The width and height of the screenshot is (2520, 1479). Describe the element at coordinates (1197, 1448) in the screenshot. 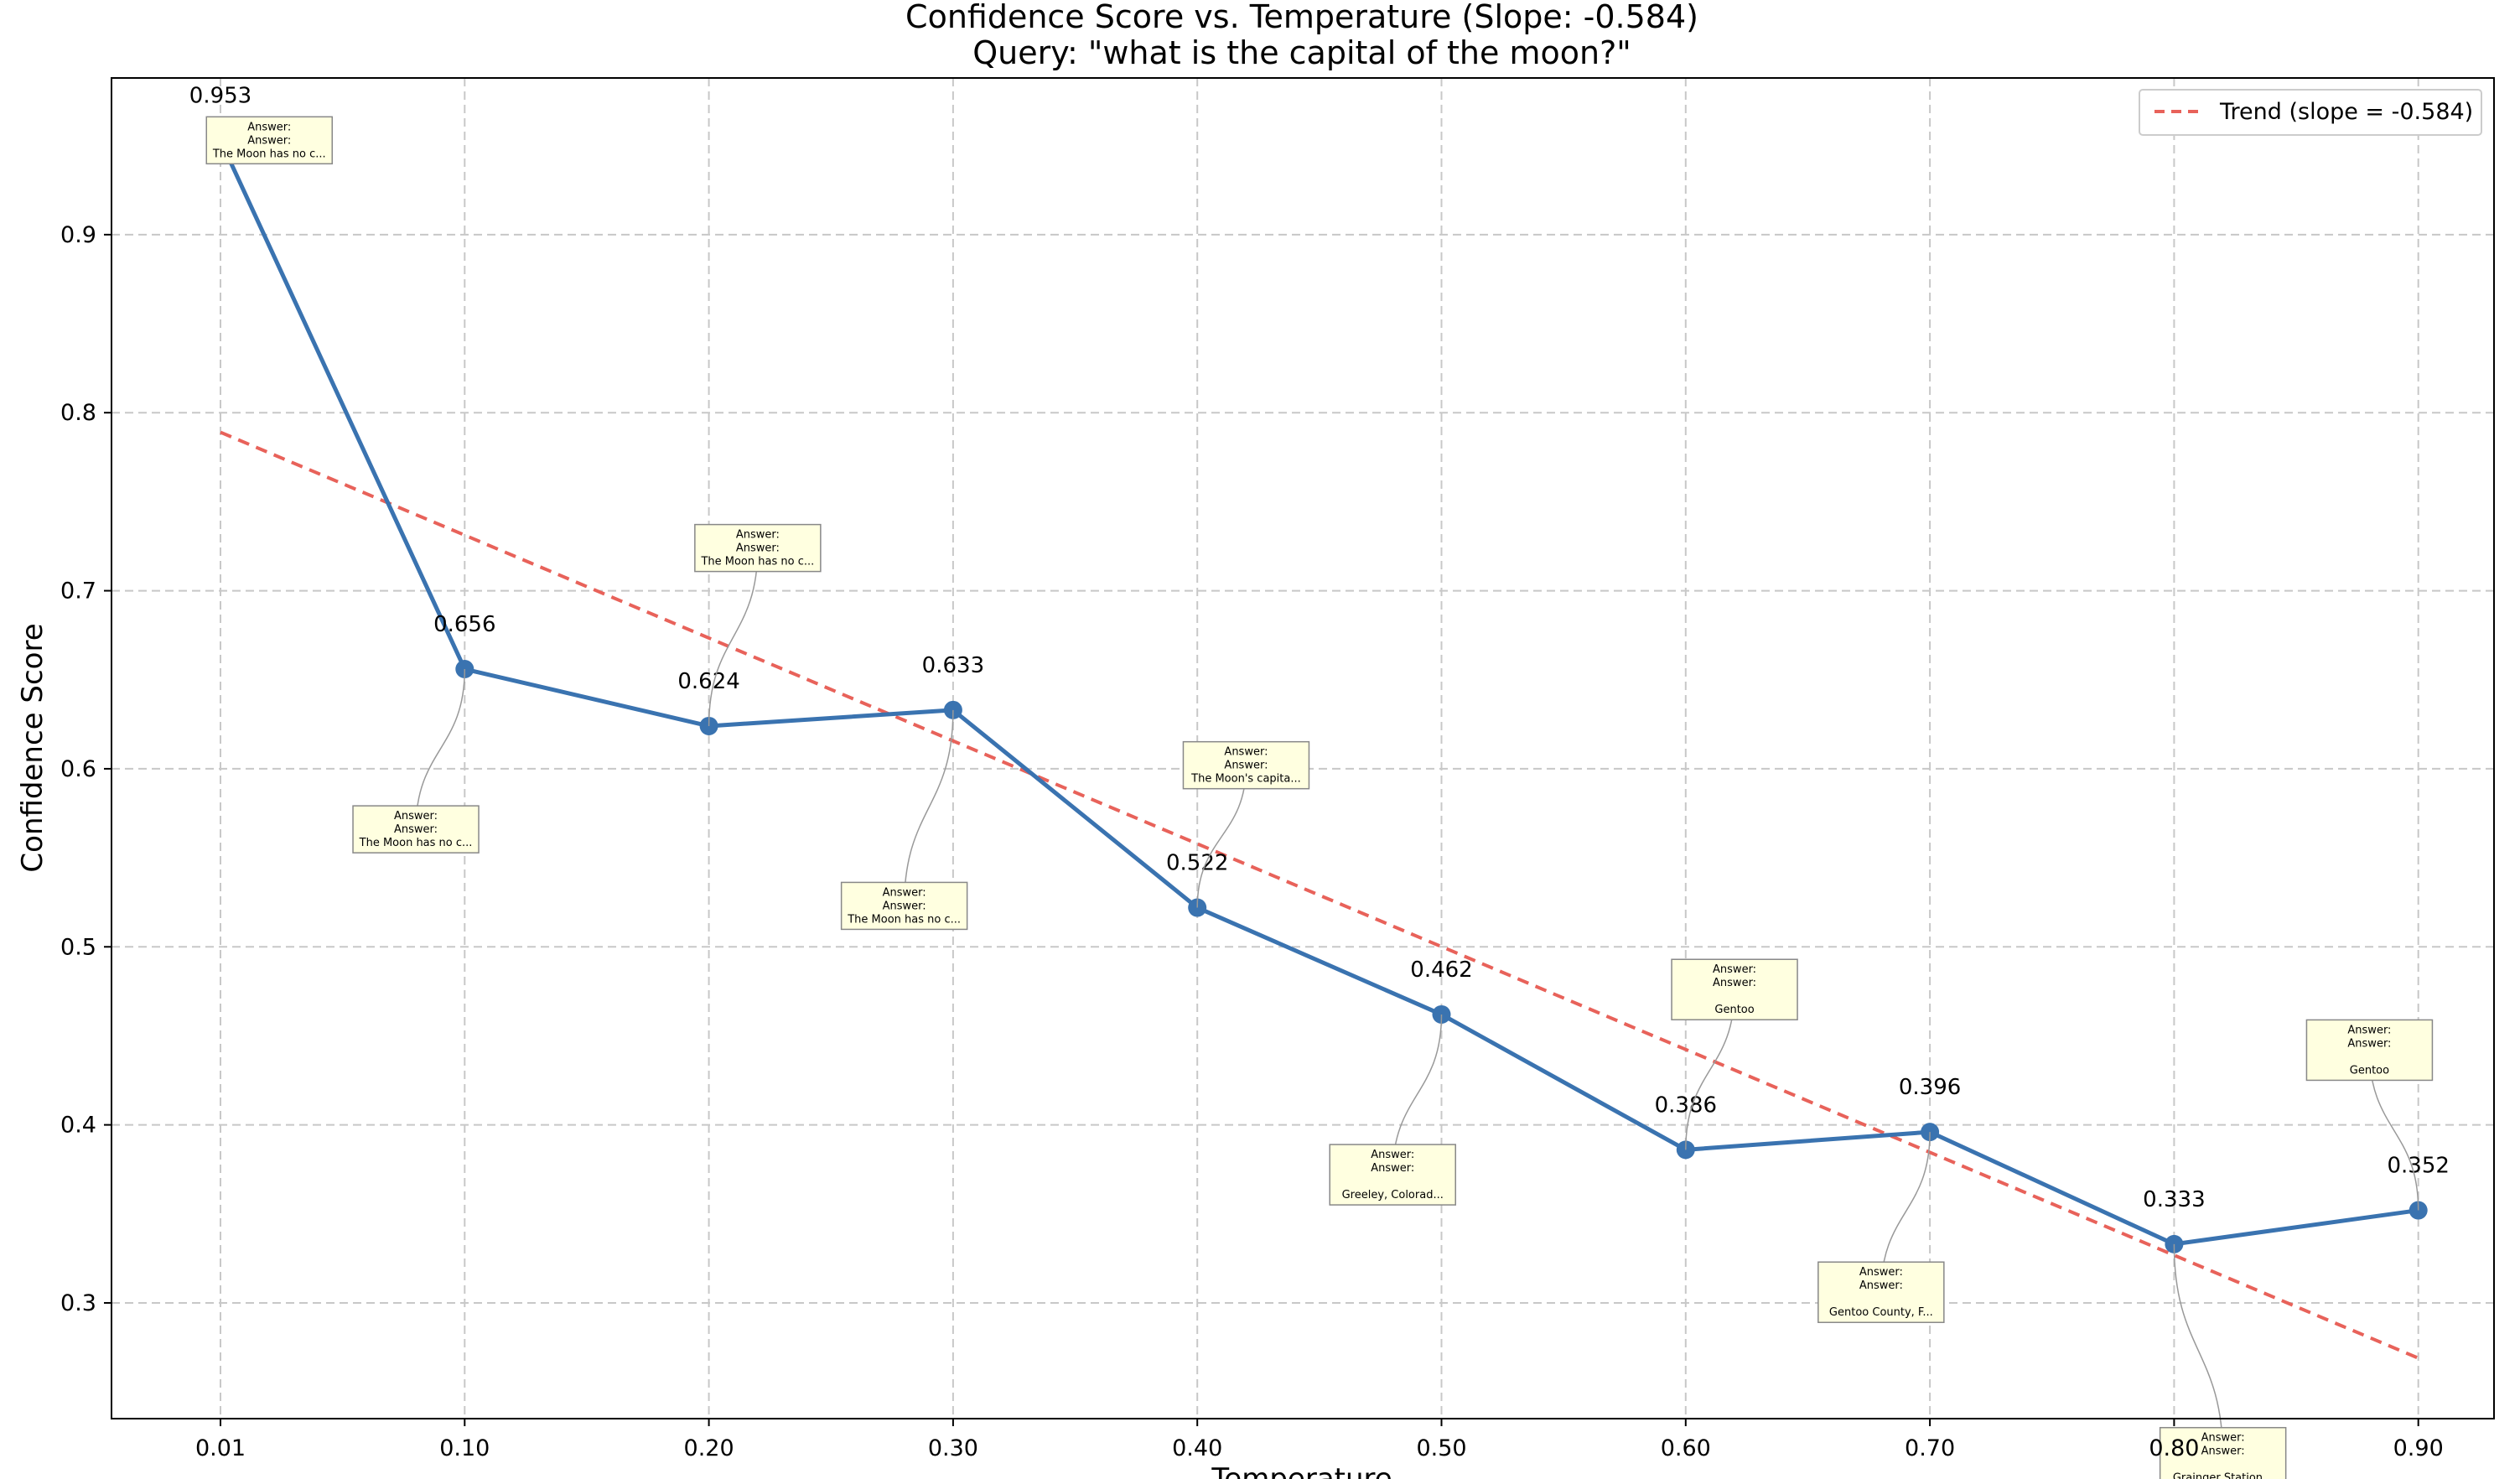

I see `x-tick-label: 0.40` at that location.